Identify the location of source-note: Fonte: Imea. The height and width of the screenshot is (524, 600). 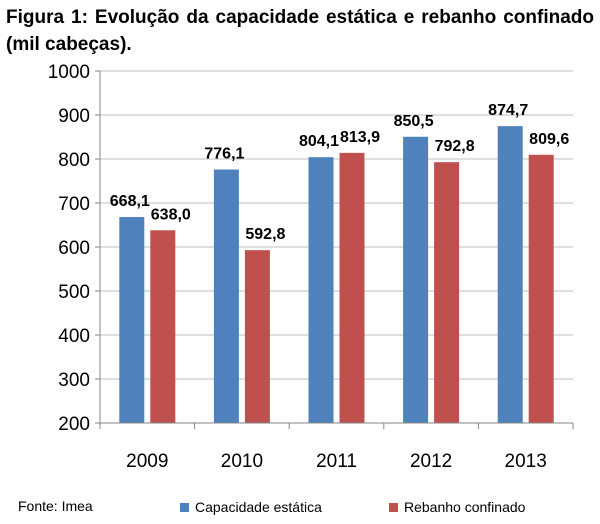
(55, 506).